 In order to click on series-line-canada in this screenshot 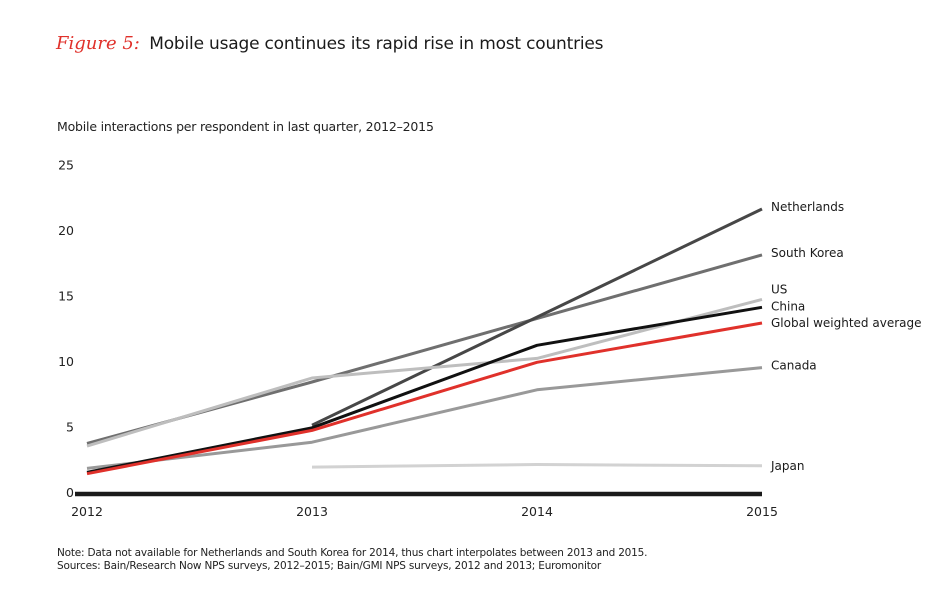, I will do `click(424, 418)`.